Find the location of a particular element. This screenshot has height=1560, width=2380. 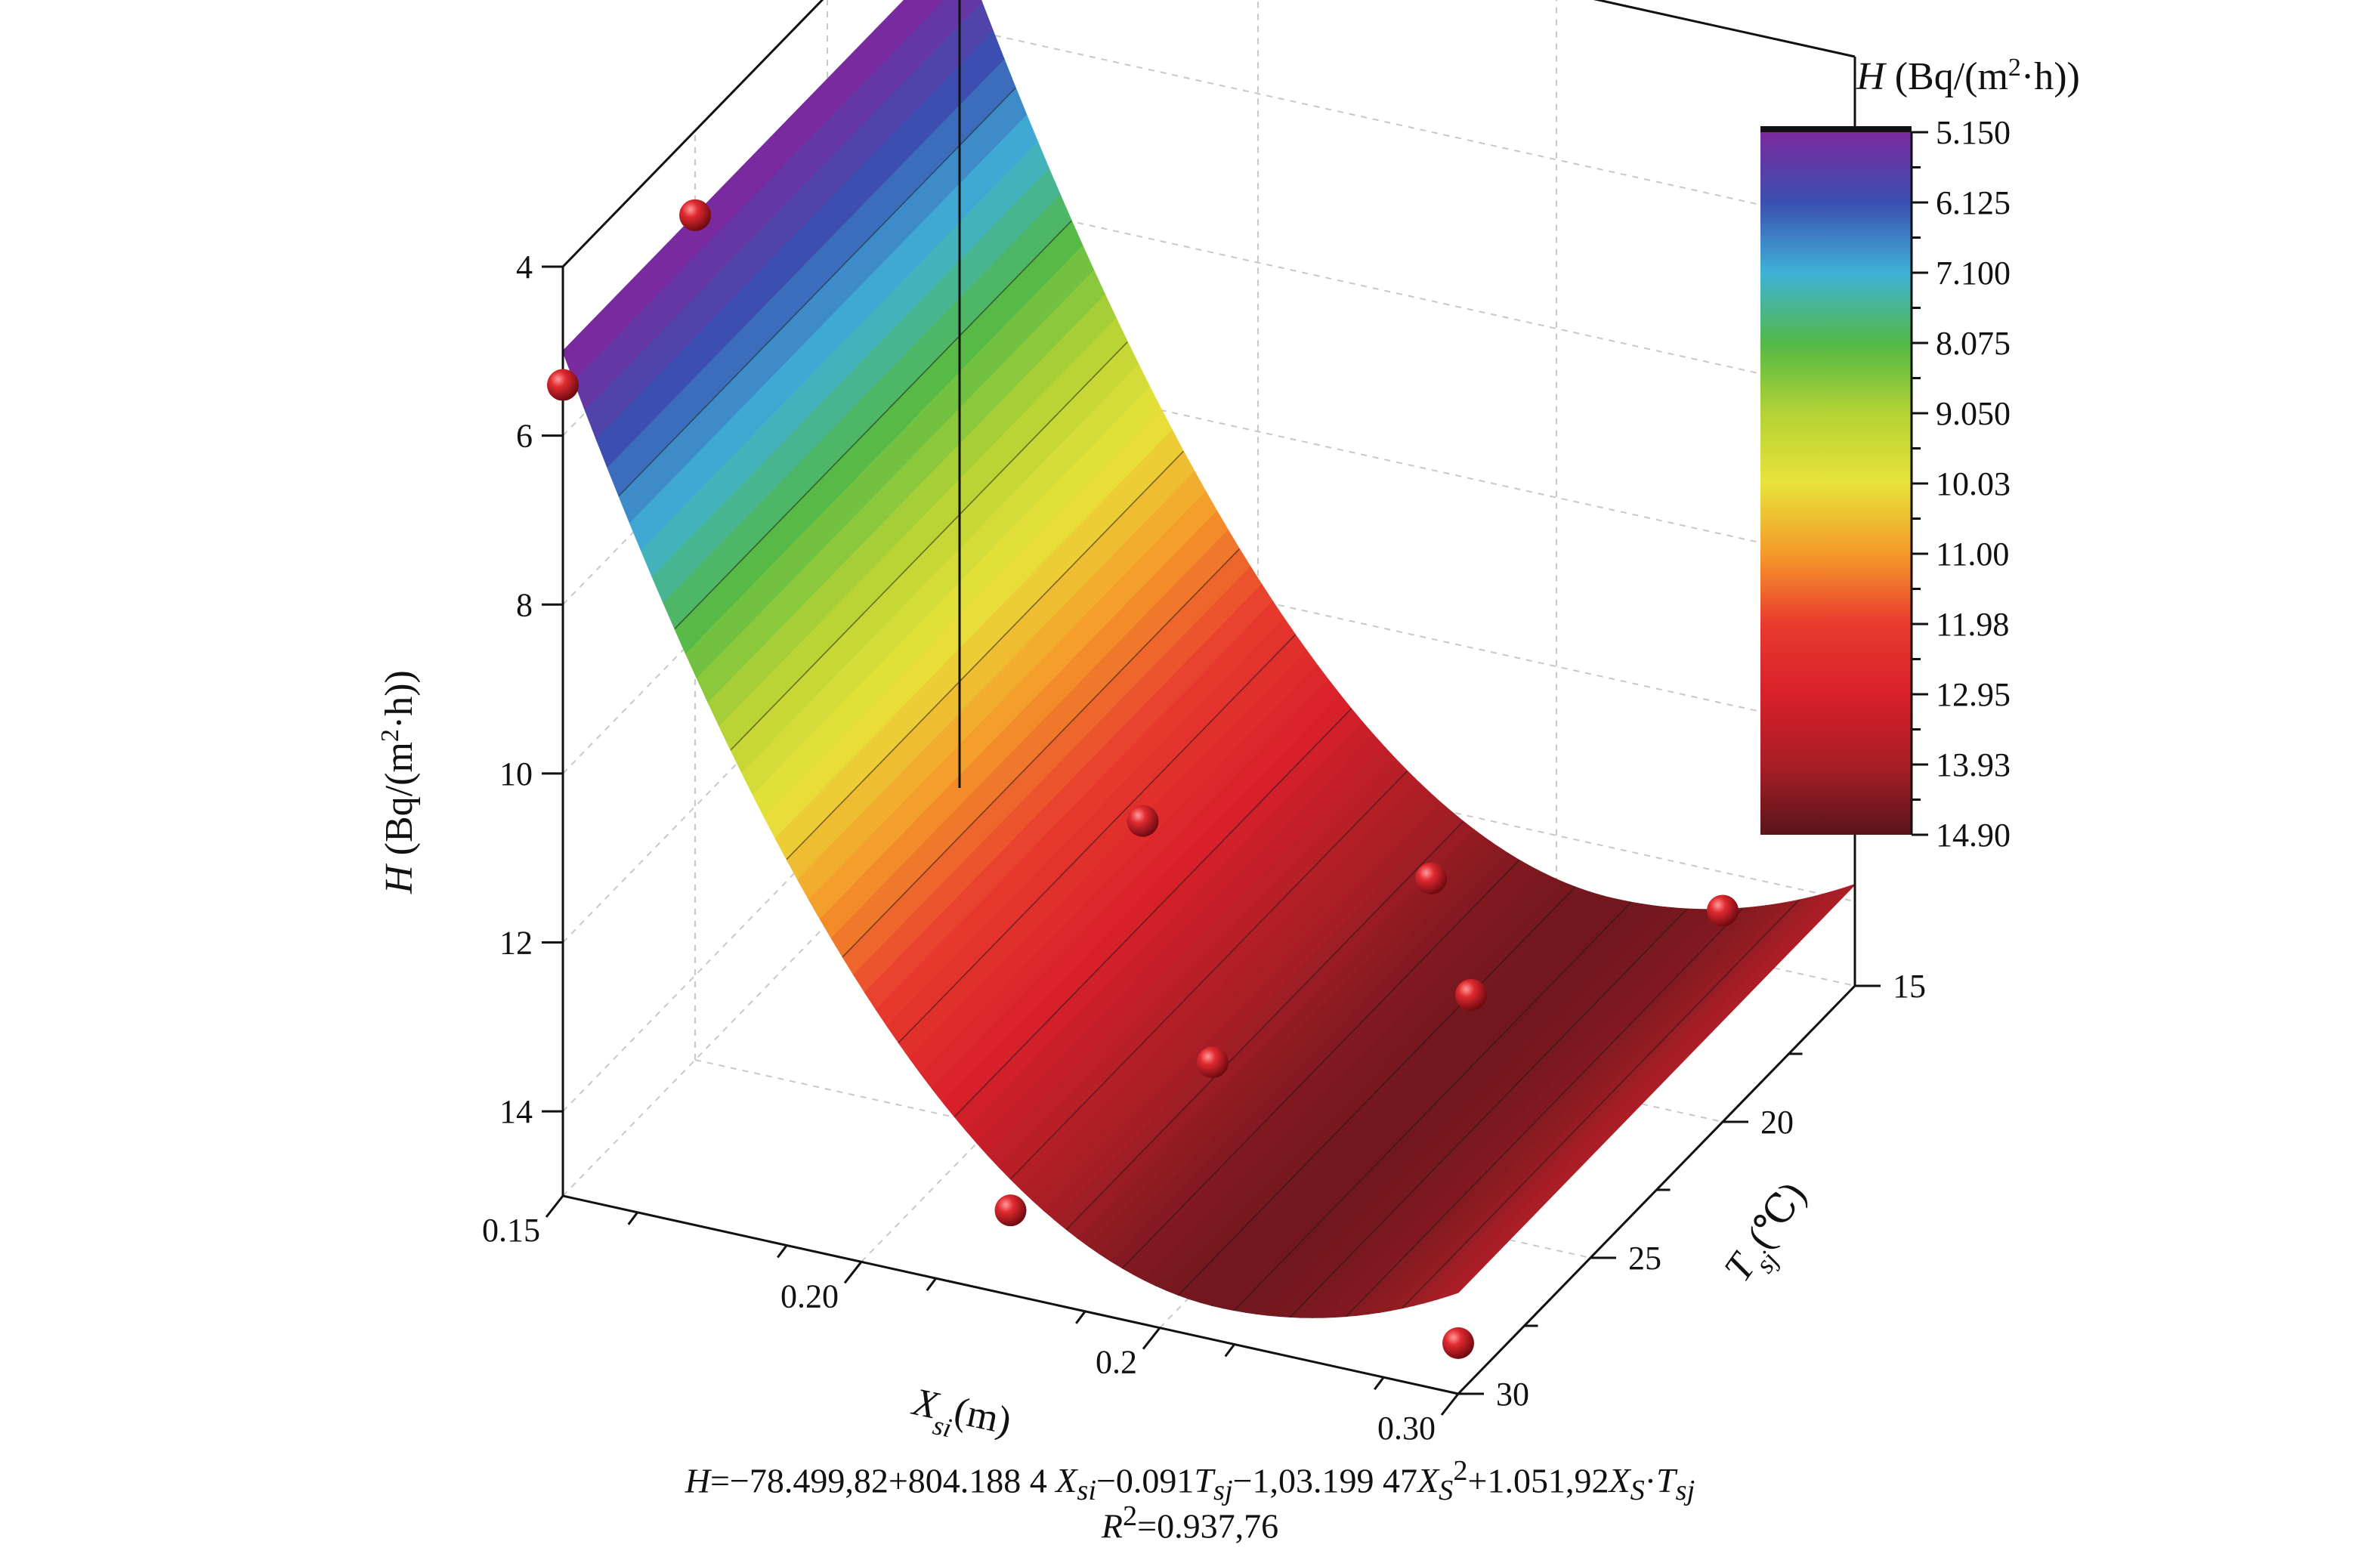

z-tick-label: 12 is located at coordinates (516, 943).